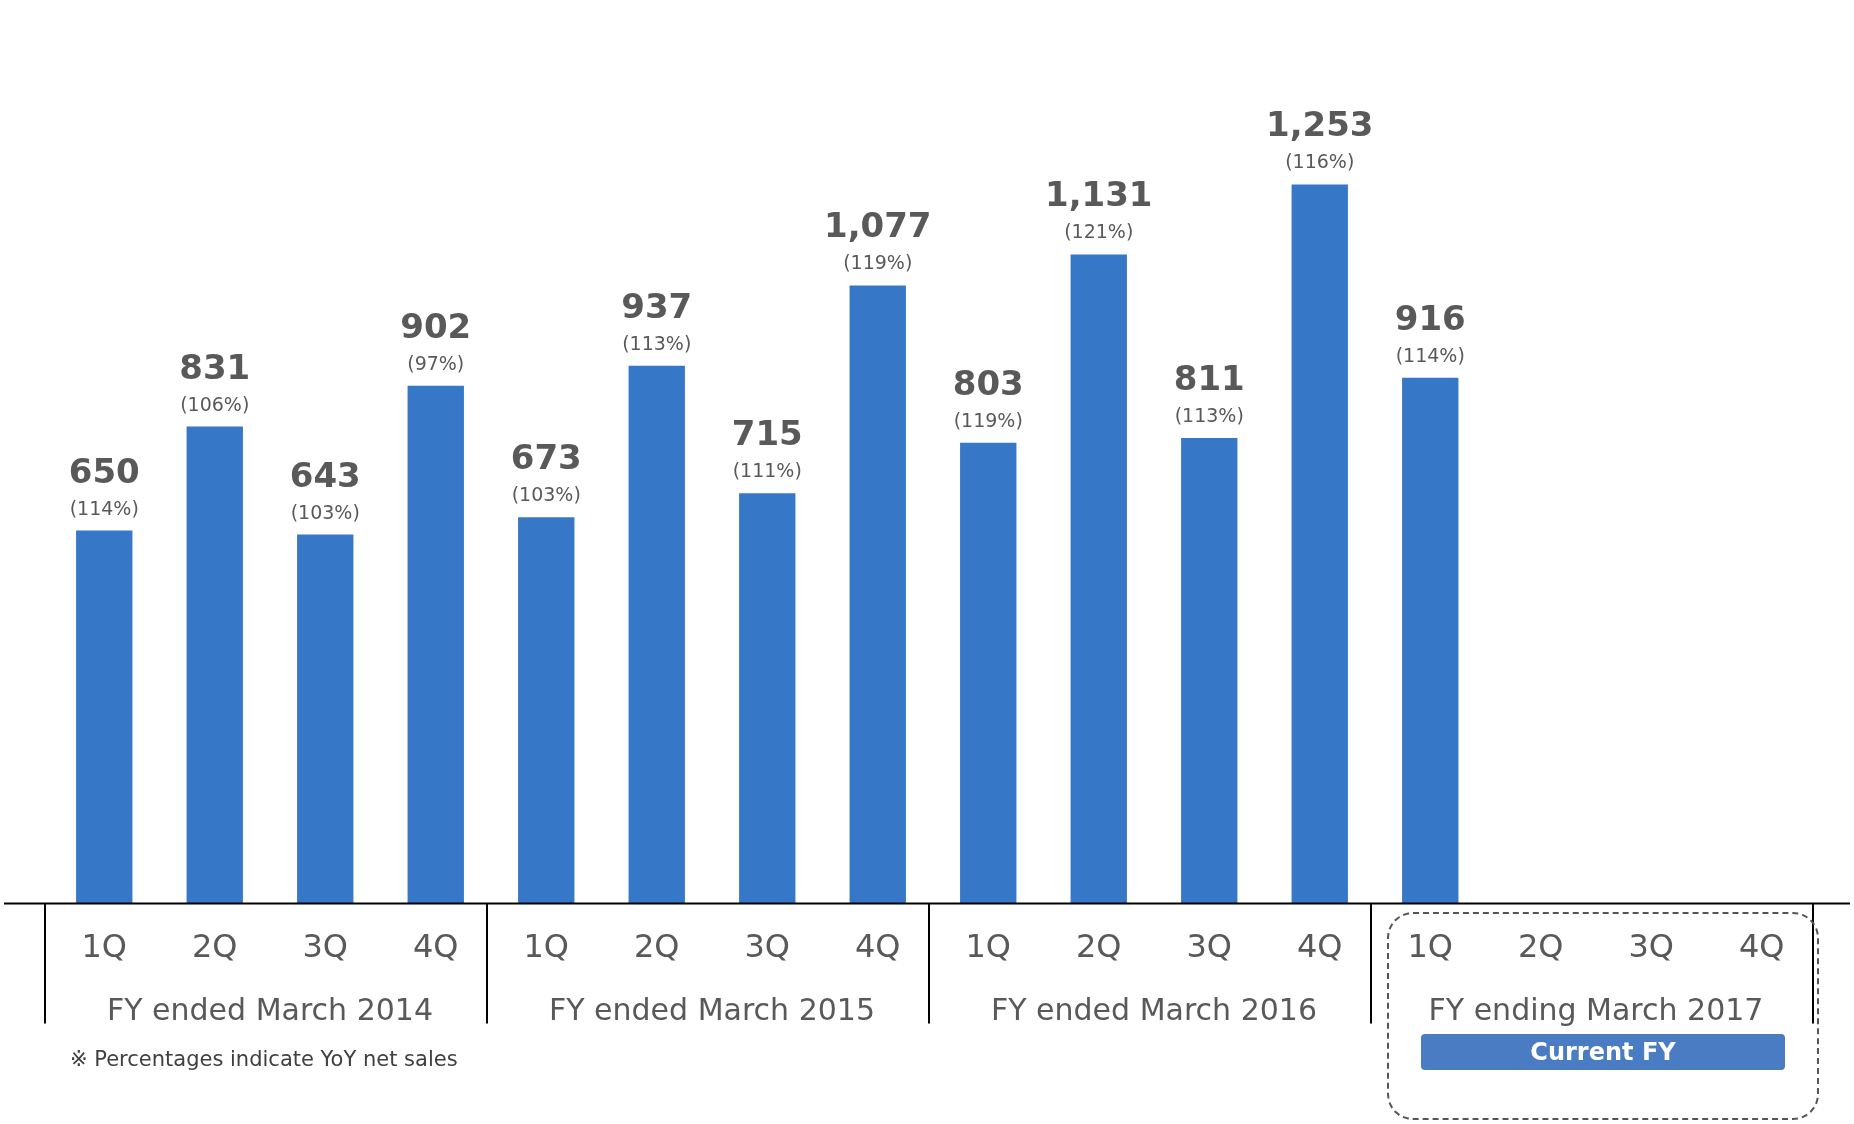  What do you see at coordinates (712, 1009) in the screenshot?
I see `text: FY ended March 2015` at bounding box center [712, 1009].